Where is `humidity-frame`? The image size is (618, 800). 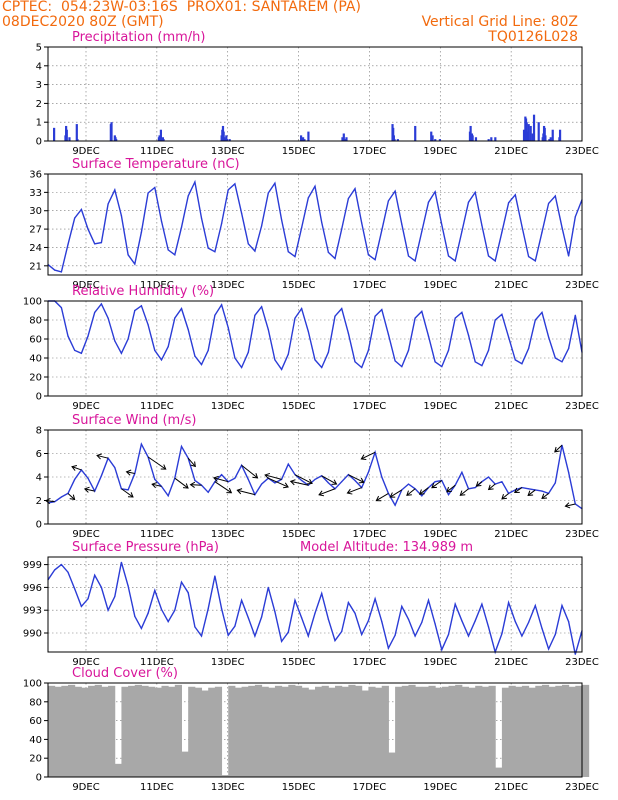 humidity-frame is located at coordinates (315, 348).